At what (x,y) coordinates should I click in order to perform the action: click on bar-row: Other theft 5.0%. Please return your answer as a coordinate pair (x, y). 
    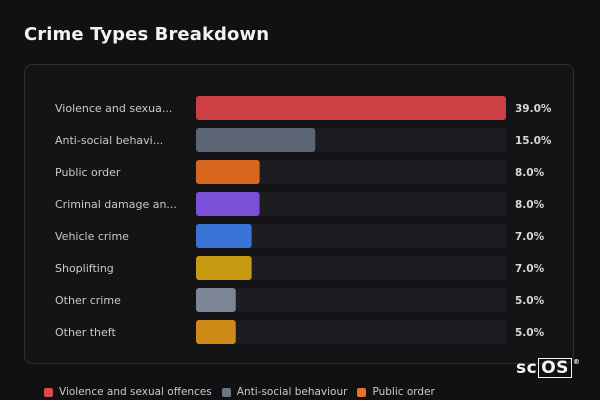
    Looking at the image, I should click on (300, 332).